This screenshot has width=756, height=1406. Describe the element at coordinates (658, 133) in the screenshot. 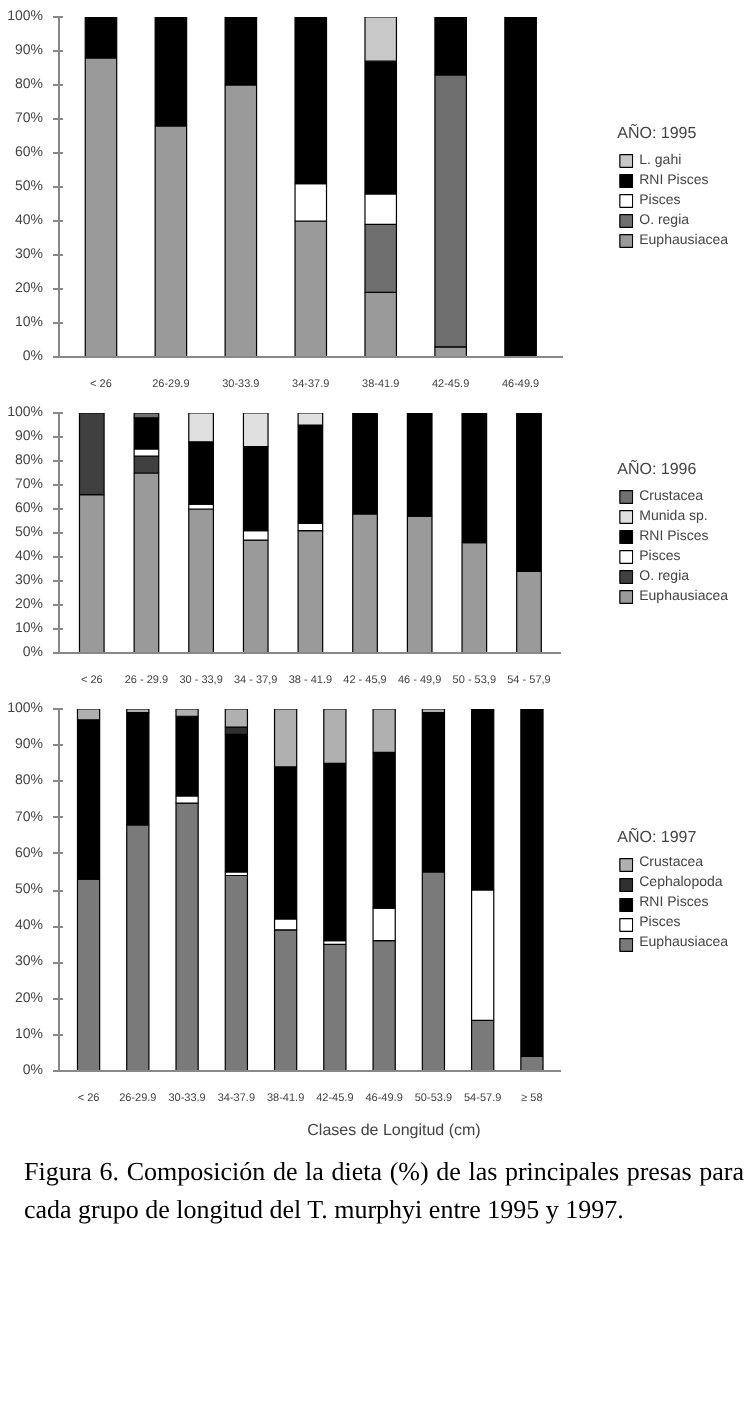

I see `legend-title: AÑO: 1995` at that location.